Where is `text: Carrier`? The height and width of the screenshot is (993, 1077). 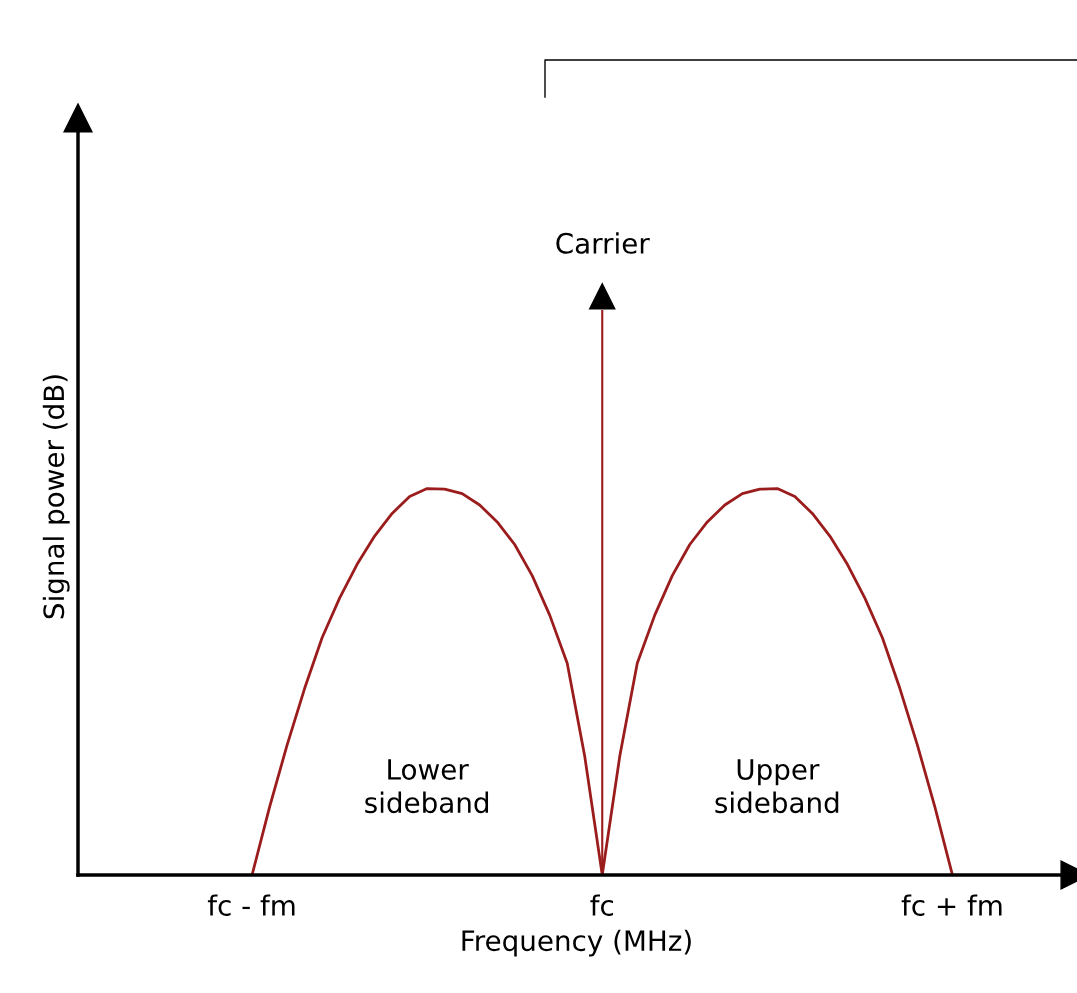 text: Carrier is located at coordinates (603, 243).